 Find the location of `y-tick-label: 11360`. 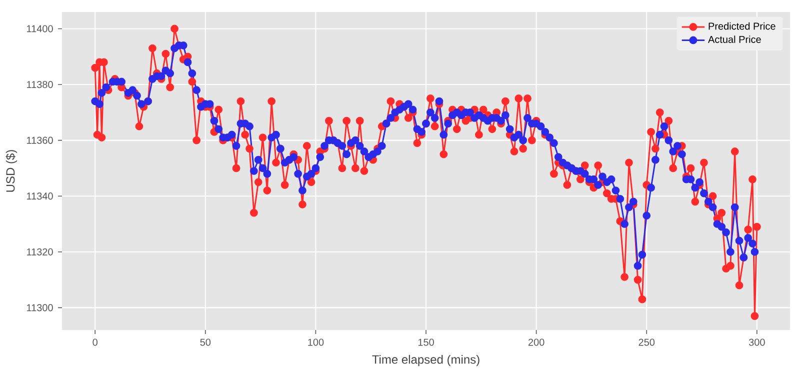

y-tick-label: 11360 is located at coordinates (39, 140).